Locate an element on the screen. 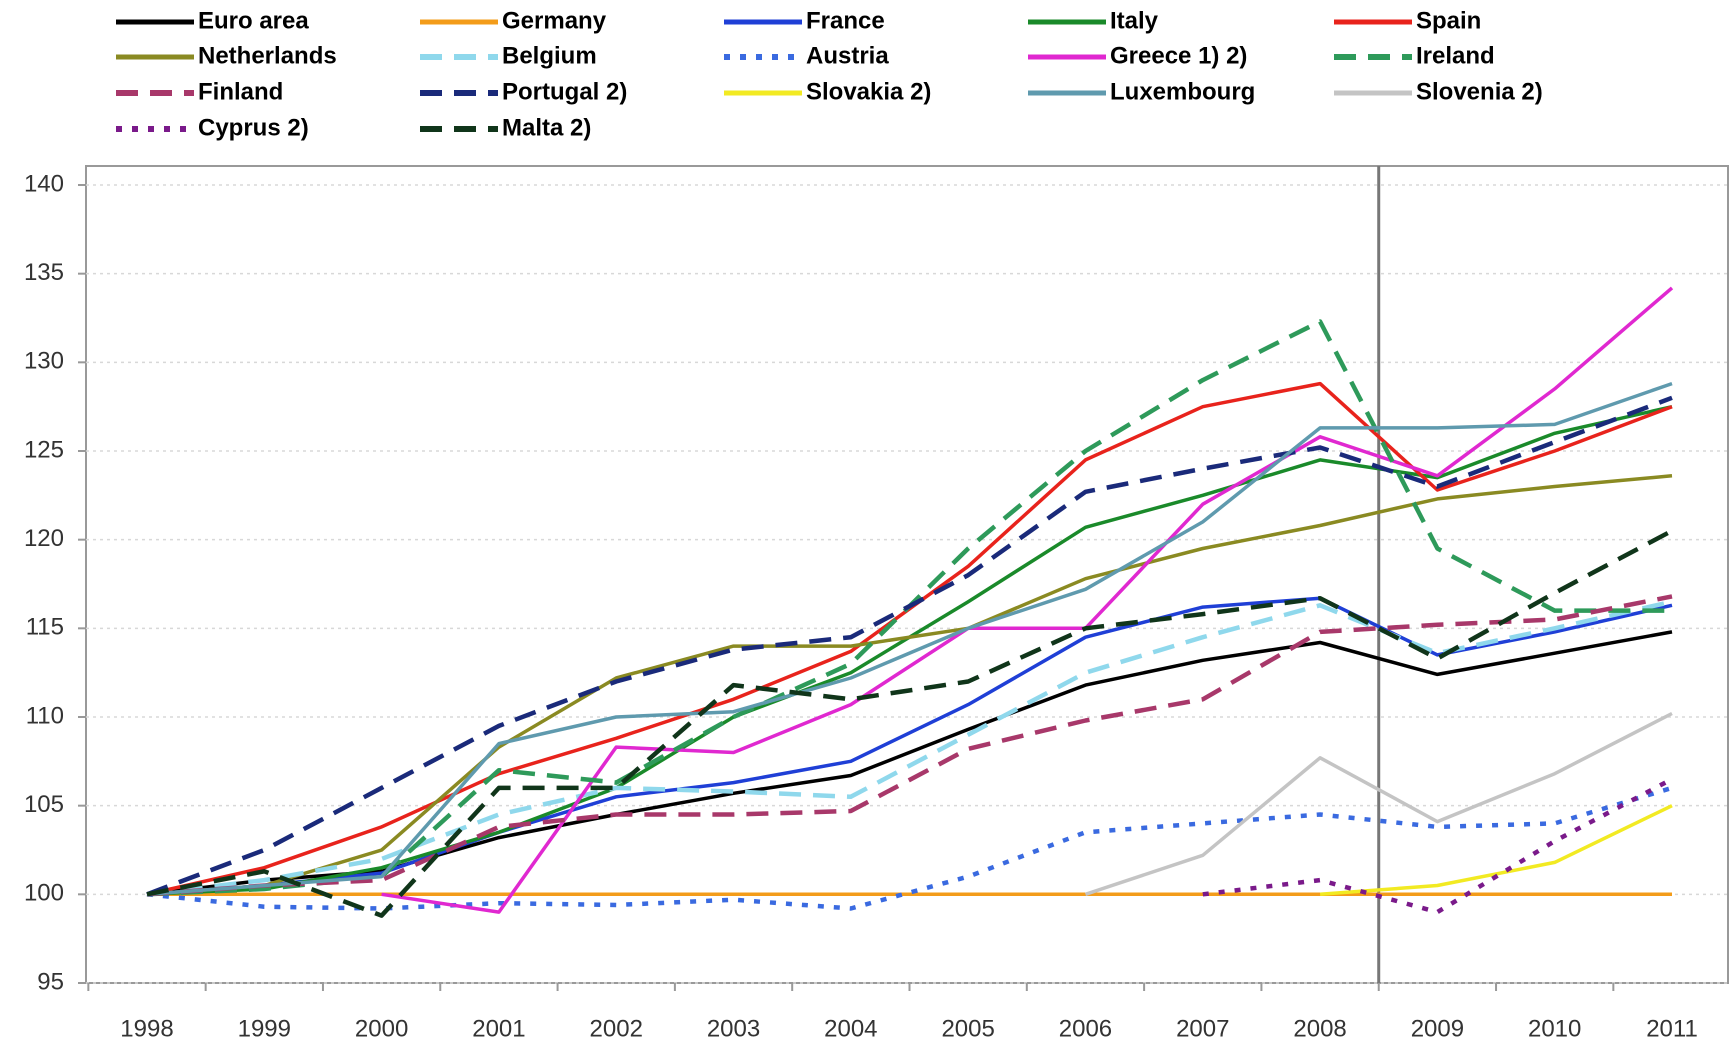  legend-label: Cyprus 2) is located at coordinates (253, 127).